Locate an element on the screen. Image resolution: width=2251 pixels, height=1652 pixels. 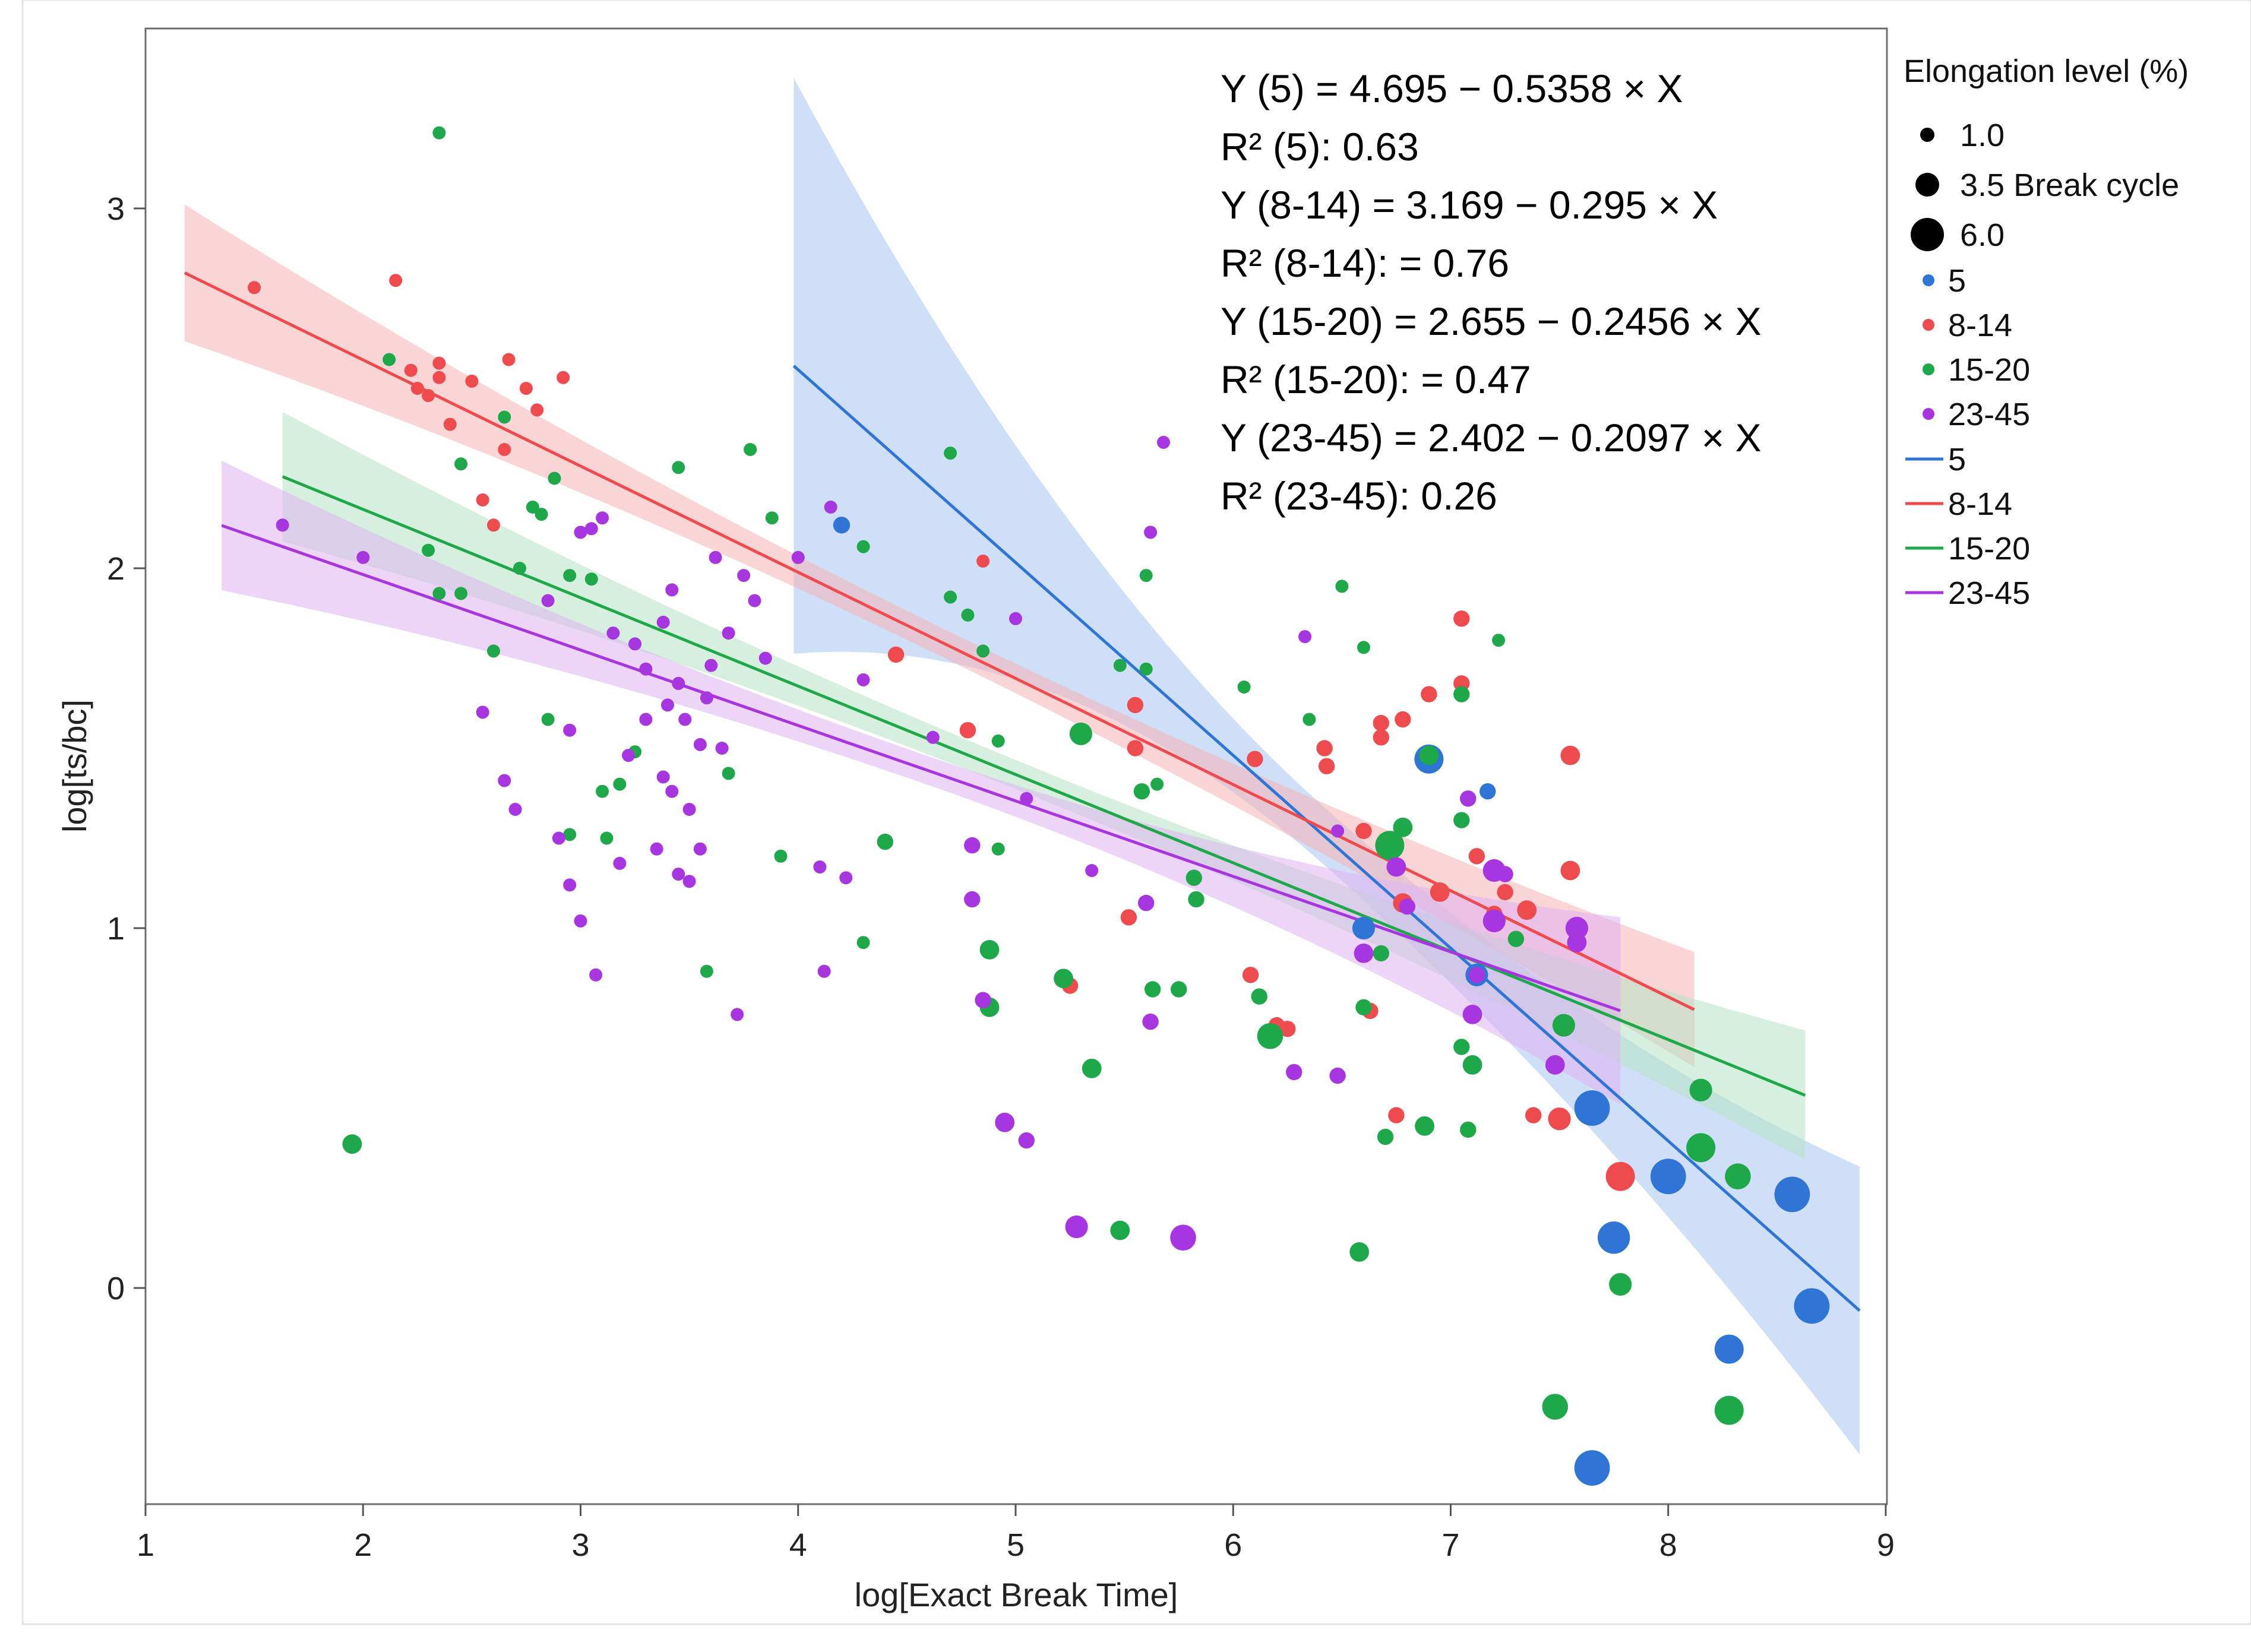
x-tick-label: 9 is located at coordinates (1886, 1545).